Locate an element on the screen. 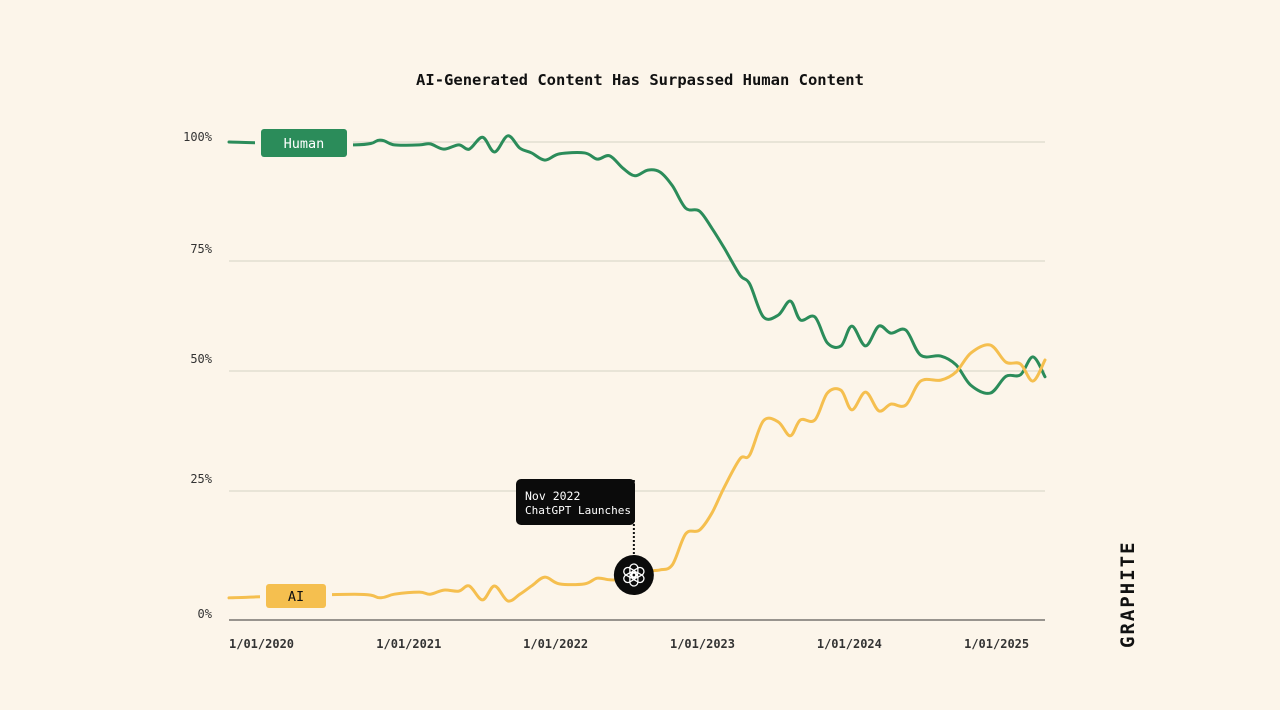 The width and height of the screenshot is (1280, 710). annotation-text: ChatGPT Launches is located at coordinates (578, 510).